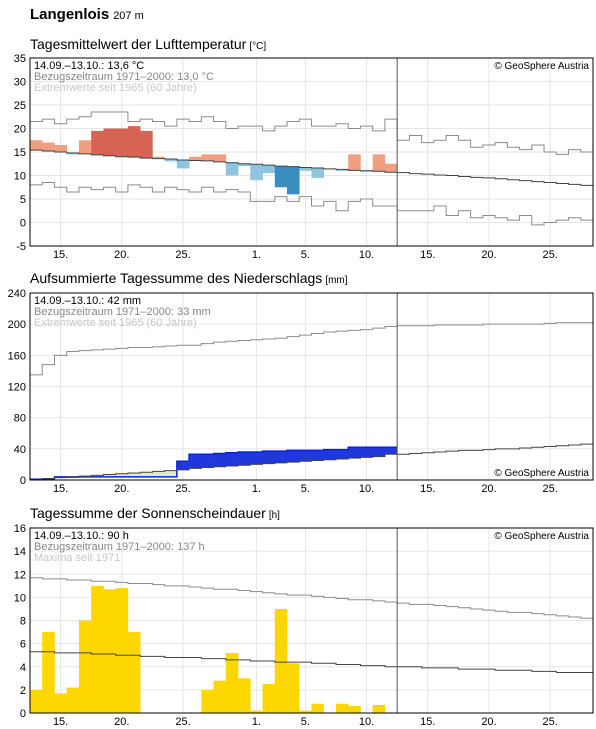  I want to click on precipitation-unit: [mm], so click(336, 280).